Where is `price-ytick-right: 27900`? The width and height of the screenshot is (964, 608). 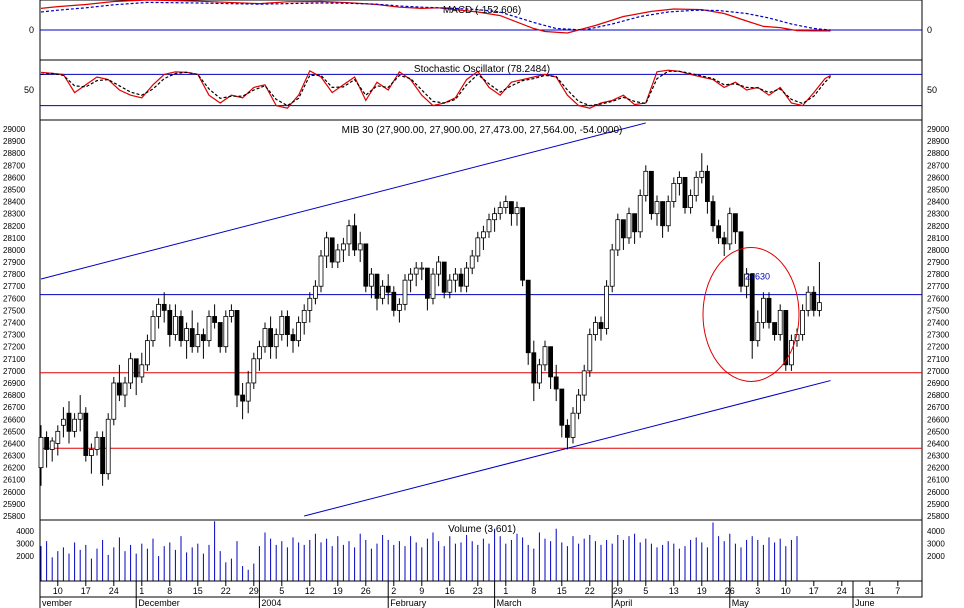 price-ytick-right: 27900 is located at coordinates (938, 262).